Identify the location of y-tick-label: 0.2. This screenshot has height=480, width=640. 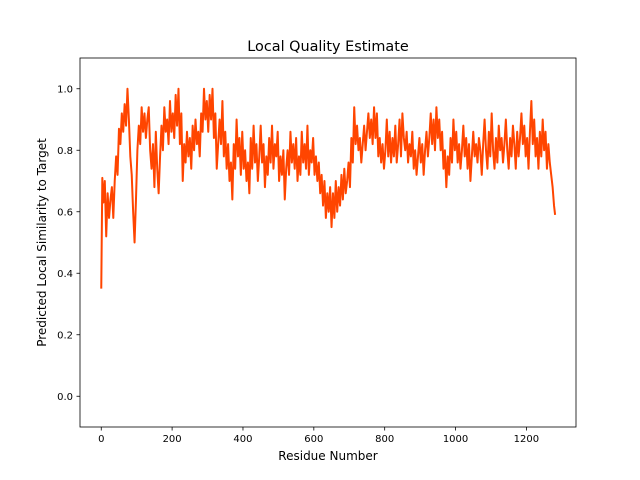
(65, 335).